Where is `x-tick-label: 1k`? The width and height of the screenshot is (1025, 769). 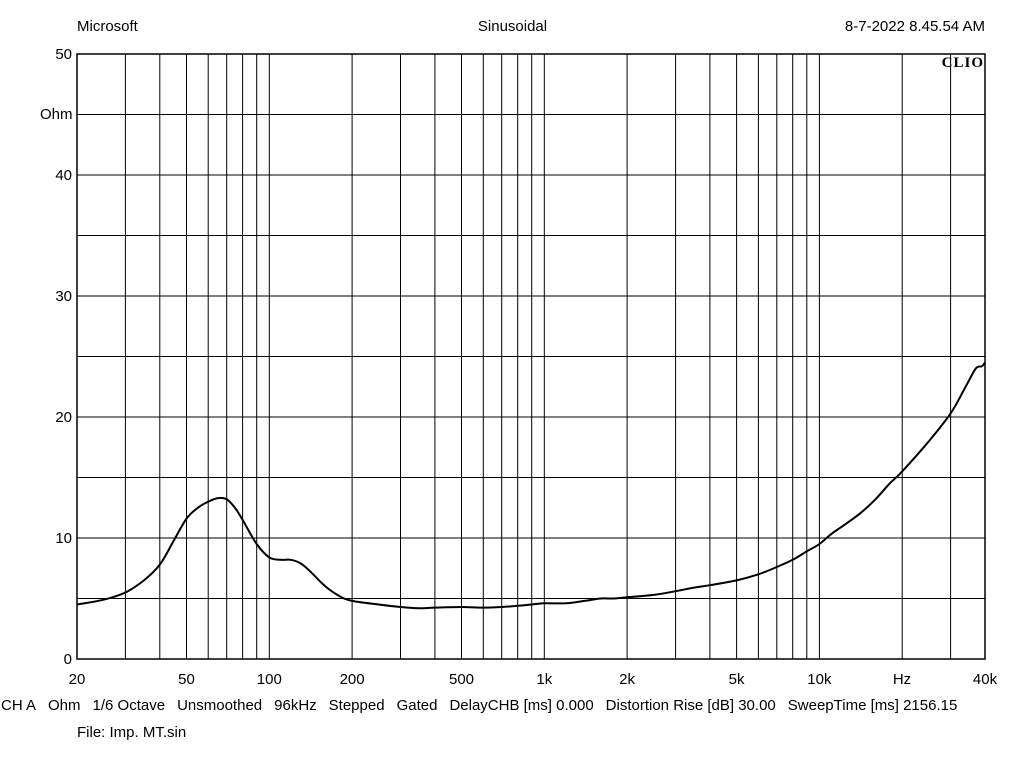
x-tick-label: 1k is located at coordinates (544, 679).